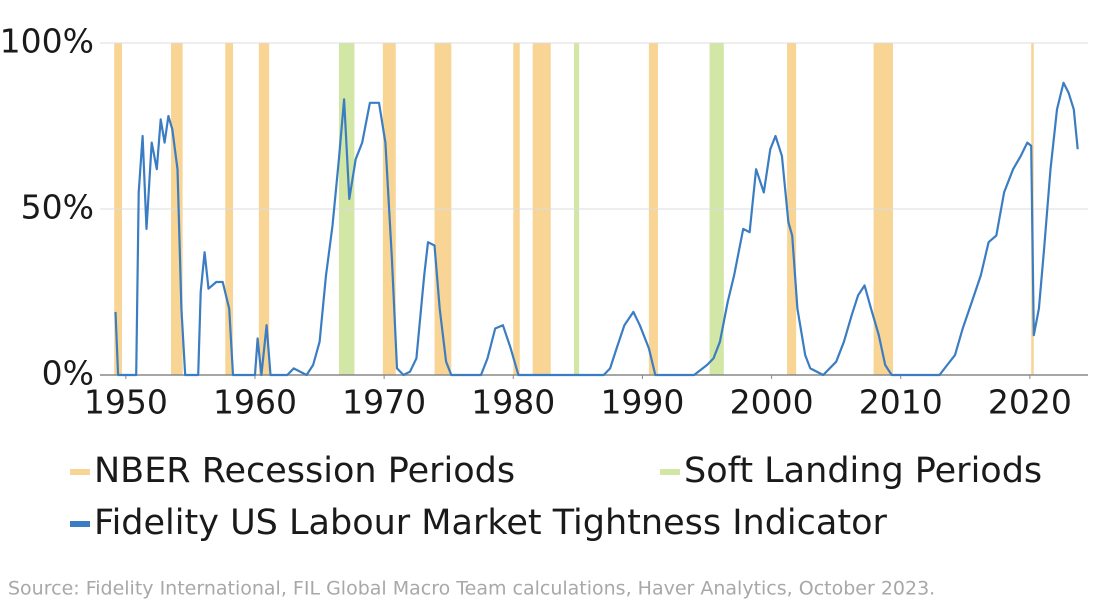  I want to click on x-tick-label: 1980, so click(513, 402).